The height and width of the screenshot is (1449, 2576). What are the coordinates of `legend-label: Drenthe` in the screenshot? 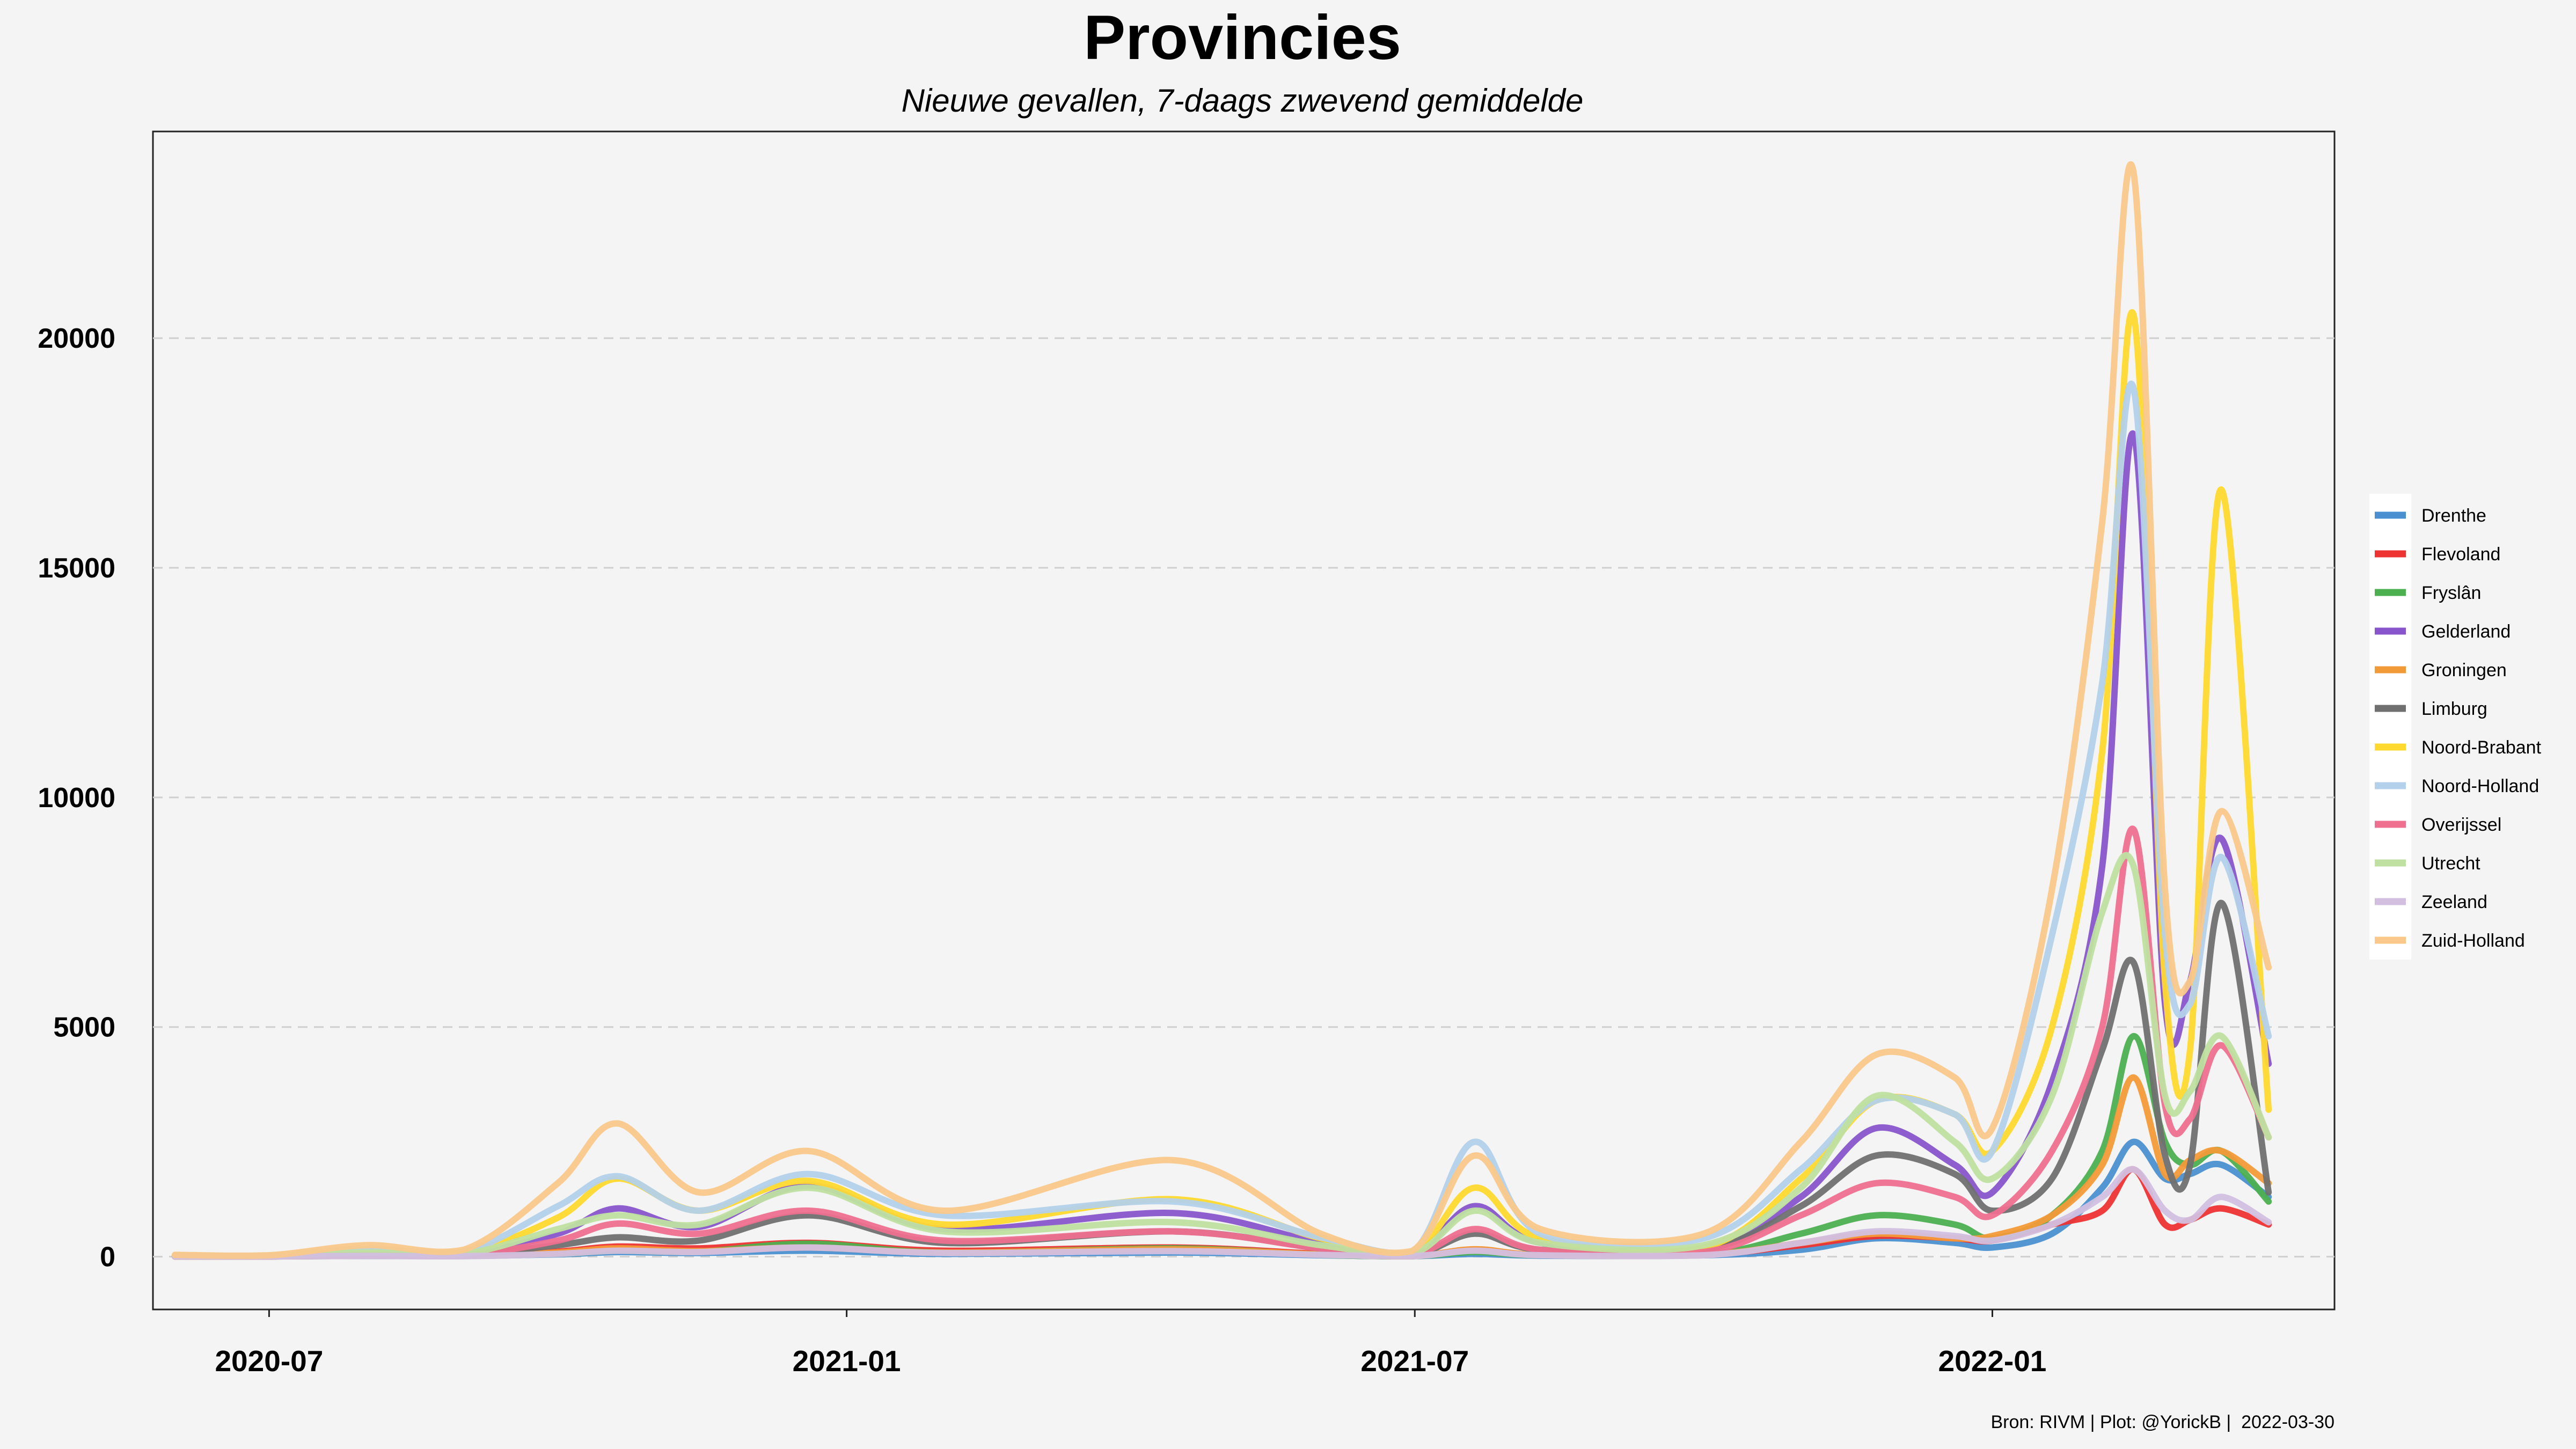 It's located at (2453, 516).